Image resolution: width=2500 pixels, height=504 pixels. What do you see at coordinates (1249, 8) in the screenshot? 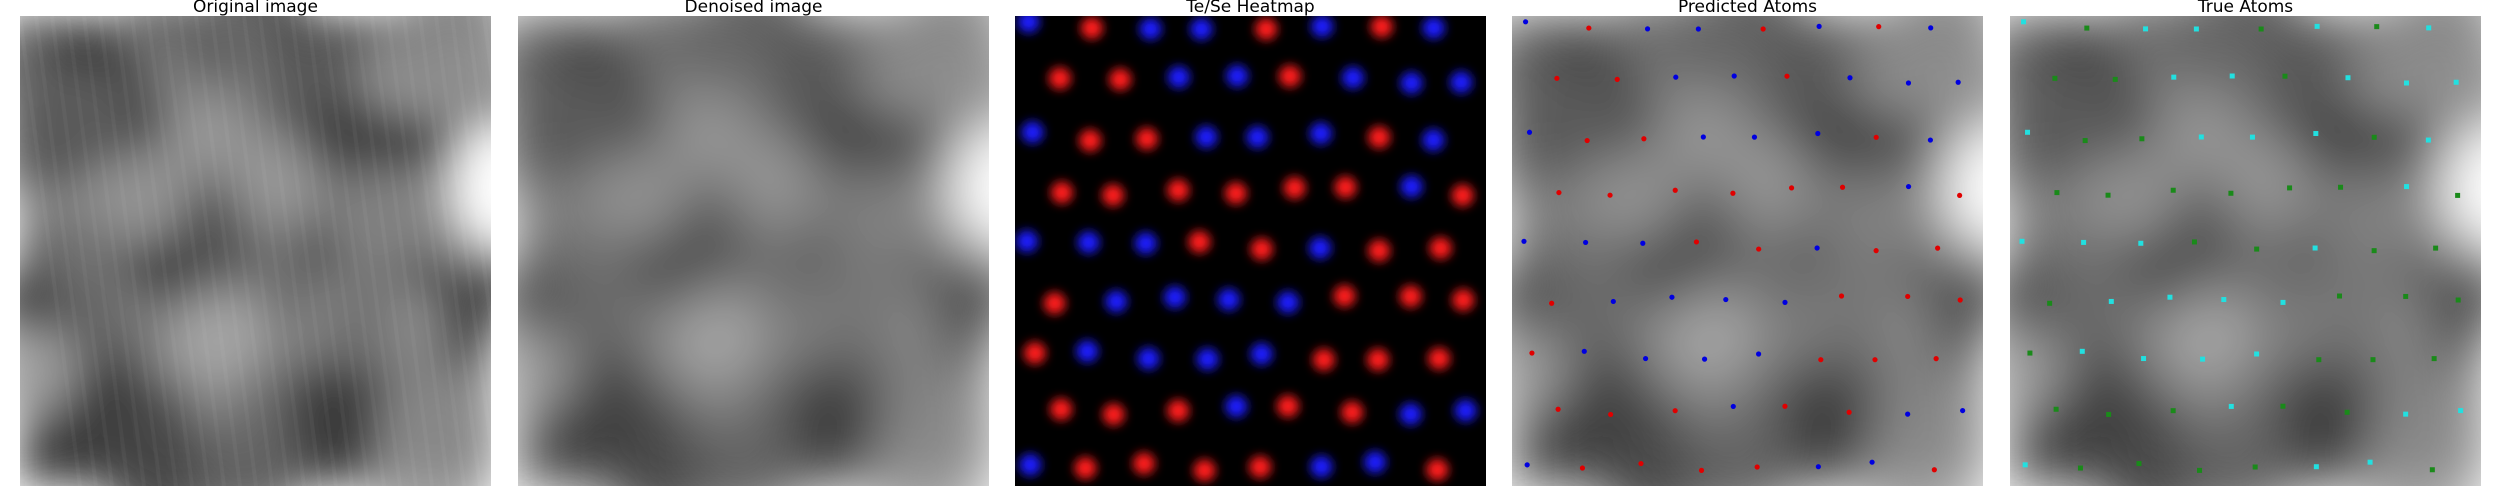
I see `panel-title: Te/Se Heatmap` at bounding box center [1249, 8].